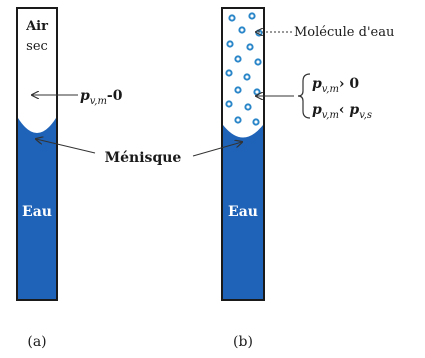 The height and width of the screenshot is (358, 425). What do you see at coordinates (143, 158) in the screenshot?
I see `meniscus-label: Ménisque` at bounding box center [143, 158].